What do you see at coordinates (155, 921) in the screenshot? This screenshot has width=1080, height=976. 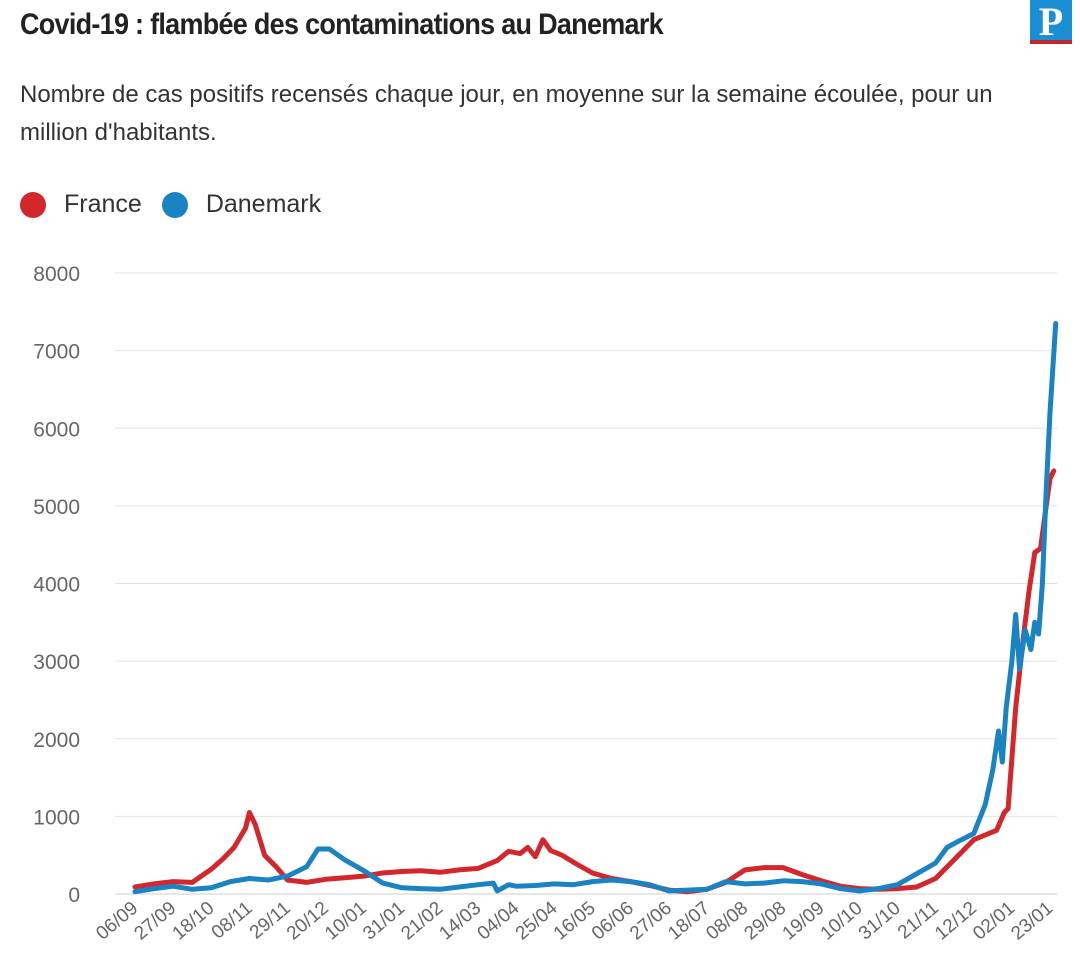 I see `x-tick-label: 27/09` at bounding box center [155, 921].